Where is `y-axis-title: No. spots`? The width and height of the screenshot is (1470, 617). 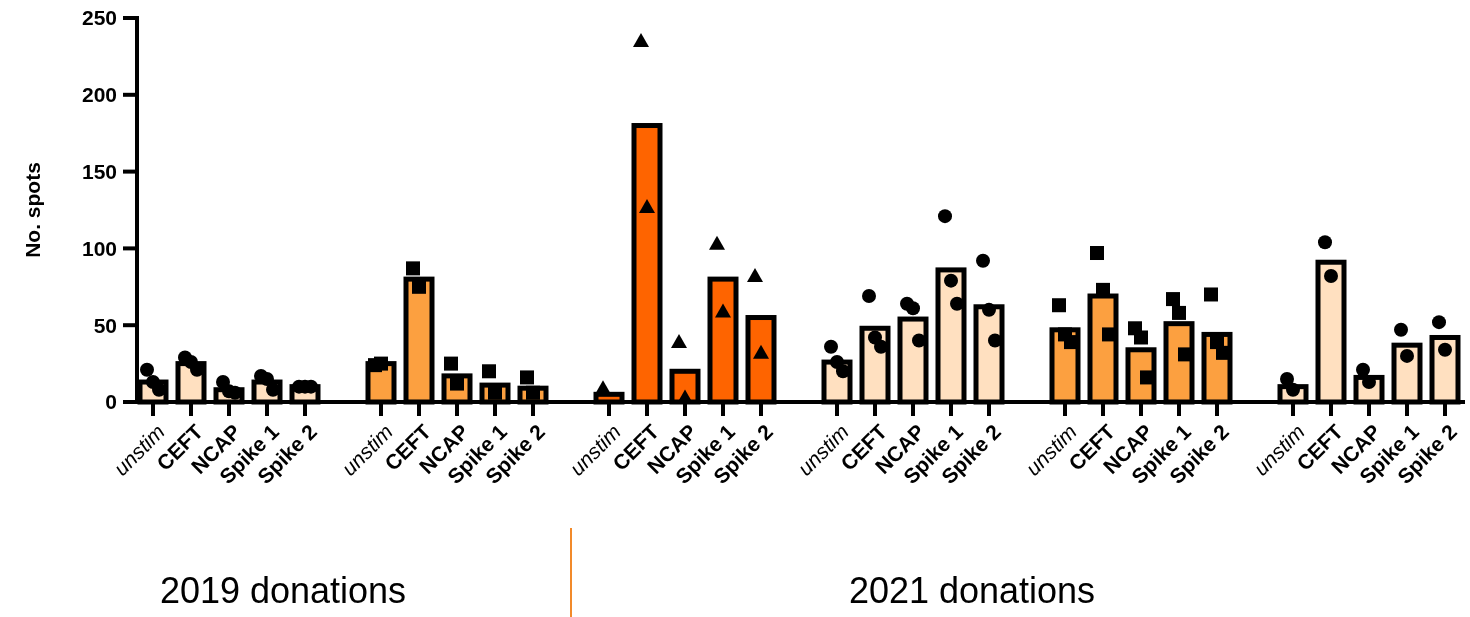 y-axis-title: No. spots is located at coordinates (32, 210).